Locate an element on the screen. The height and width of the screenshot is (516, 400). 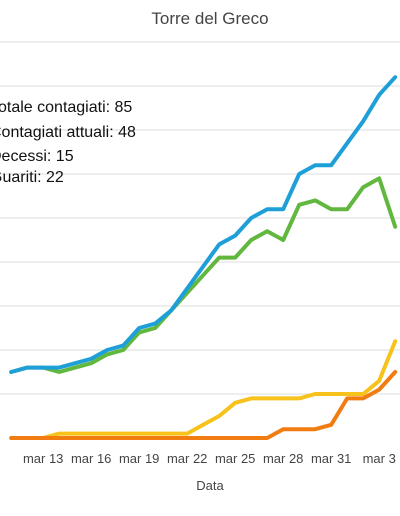
x-tick-label-7: mar 3 is located at coordinates (379, 458).